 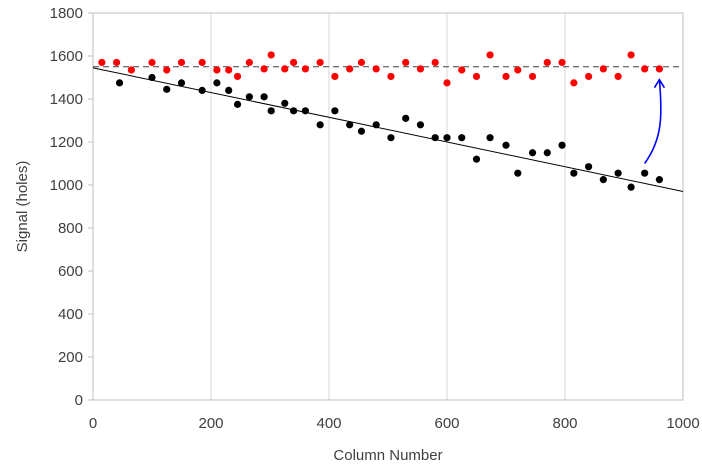 I want to click on x-tick-label: 600, so click(x=446, y=423).